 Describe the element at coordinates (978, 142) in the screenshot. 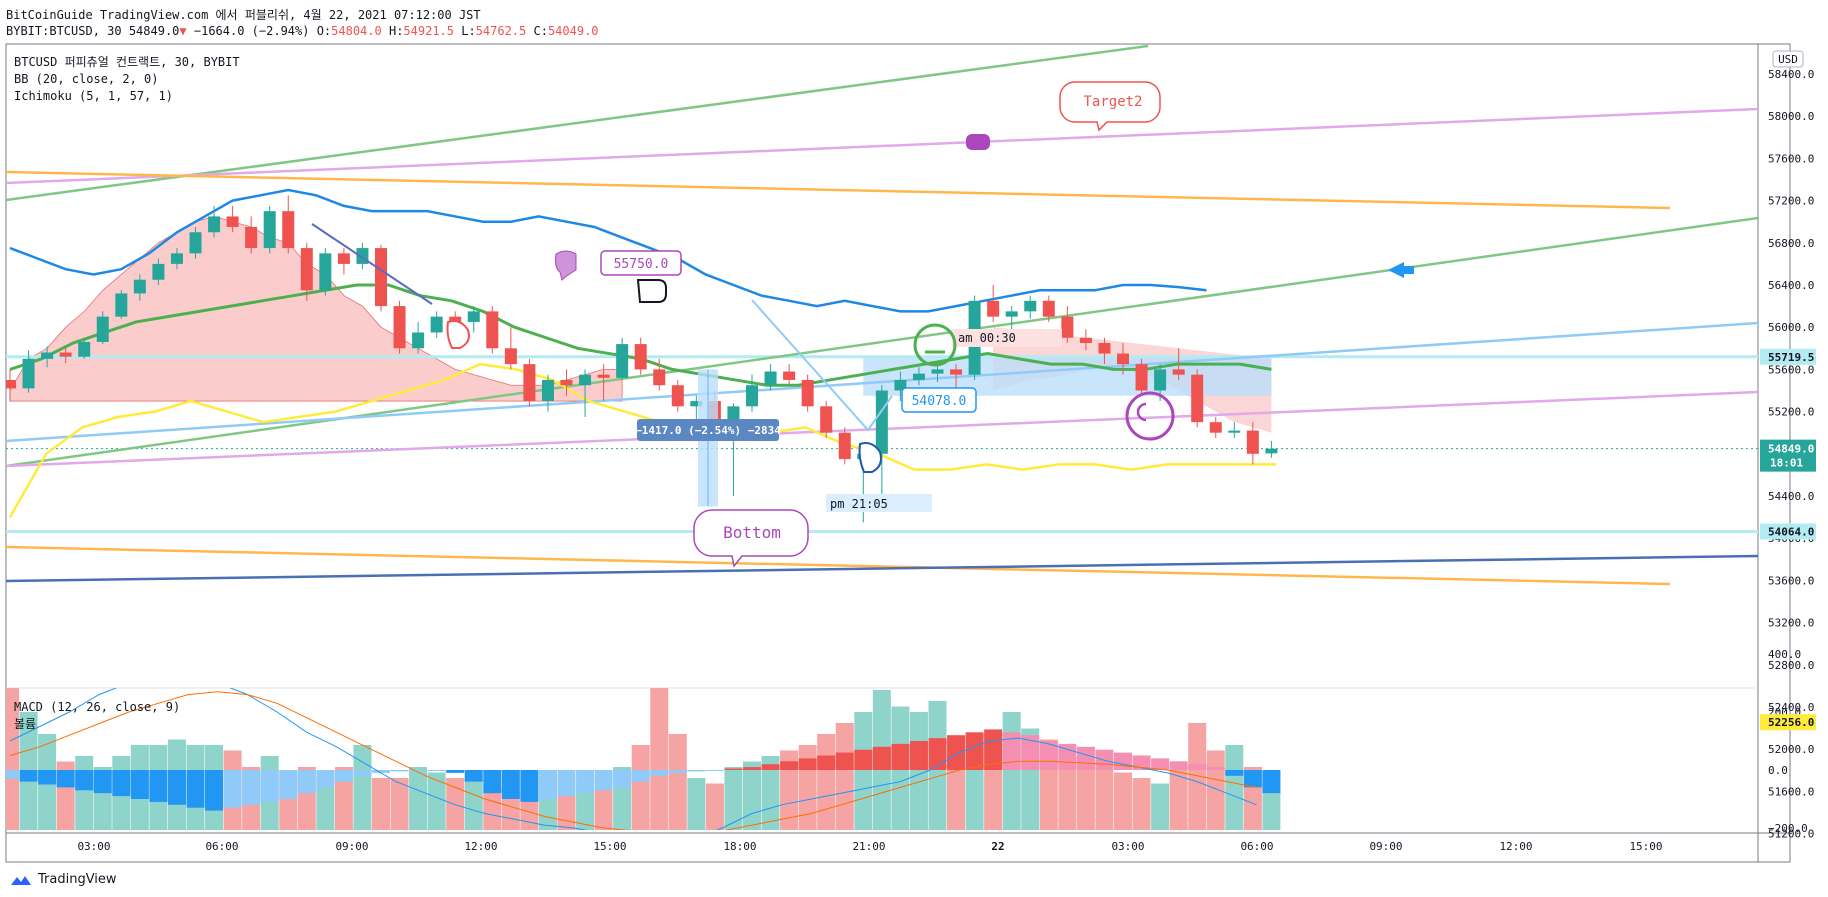

I see `cat-icon` at that location.